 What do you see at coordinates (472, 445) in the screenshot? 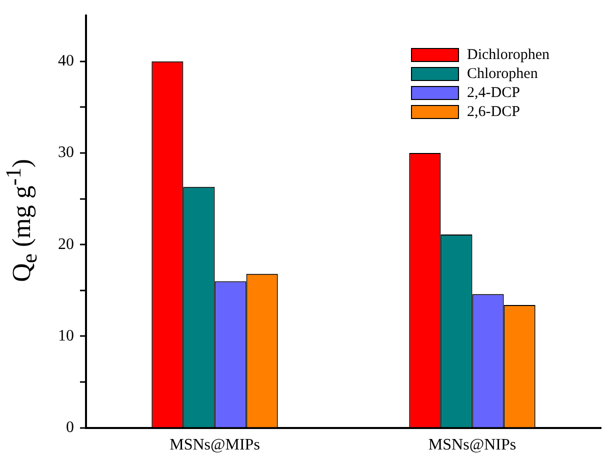
I see `x-tick-label: MSNs@NIPs` at bounding box center [472, 445].